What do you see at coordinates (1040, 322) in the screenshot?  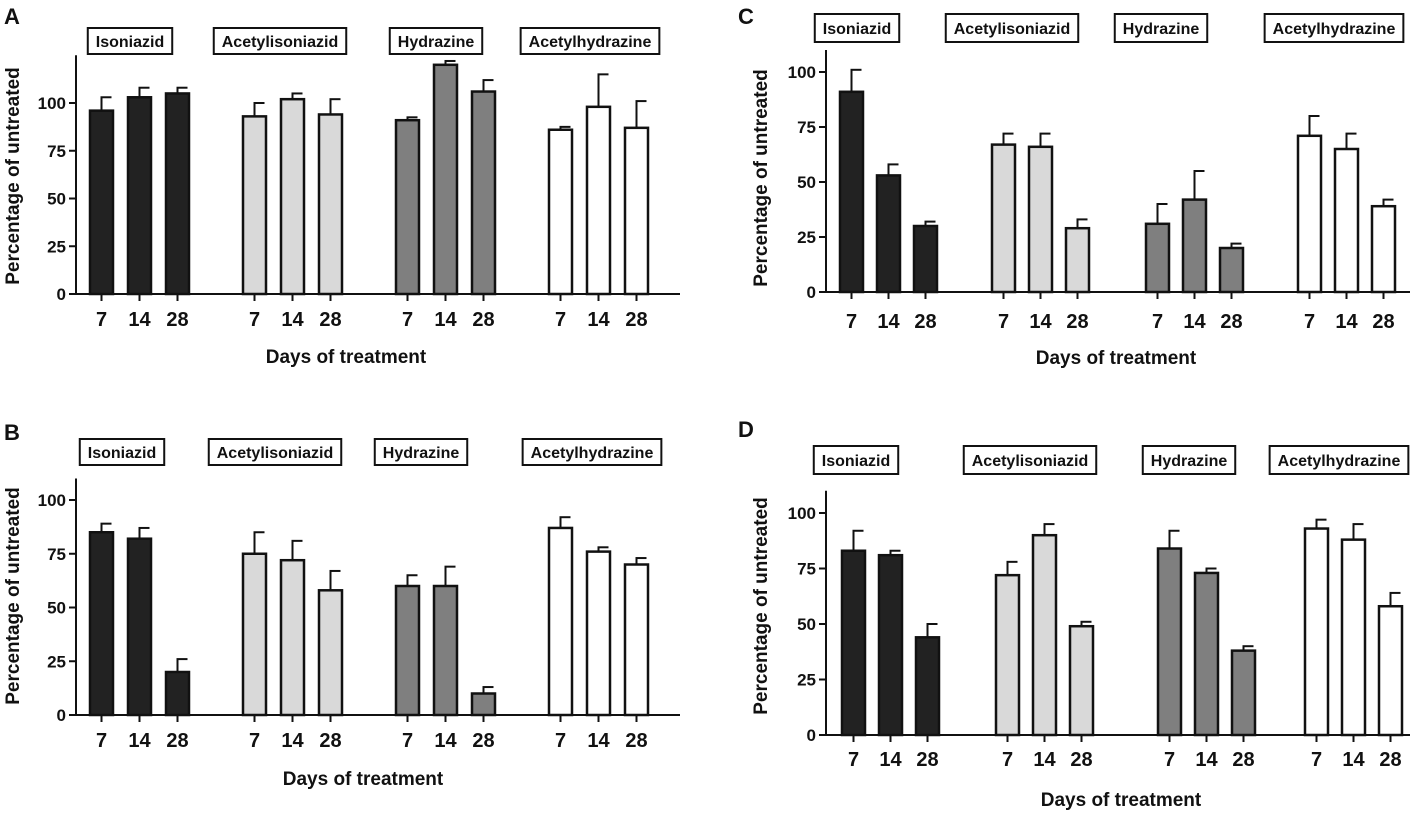 I see `panel-c-x-tick-label-acetylisoniazid-14: 14` at bounding box center [1040, 322].